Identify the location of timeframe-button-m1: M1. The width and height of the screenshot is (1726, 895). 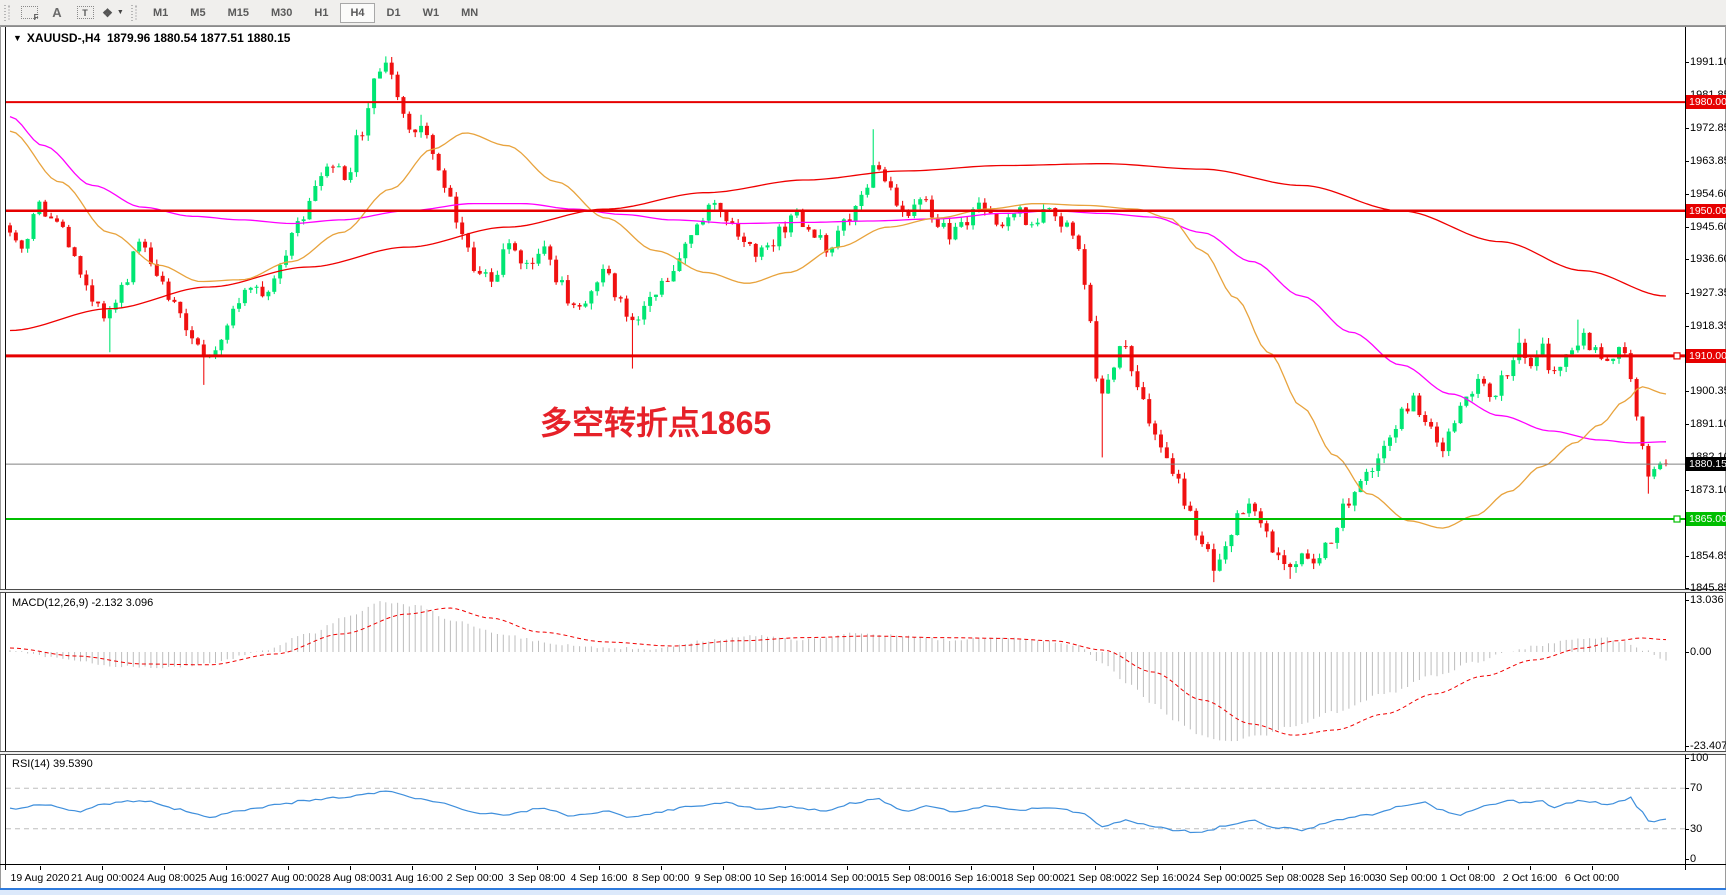
(161, 12).